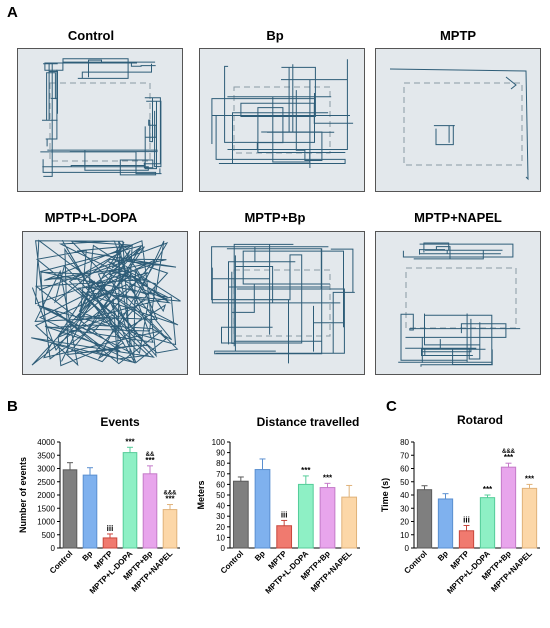  What do you see at coordinates (23, 495) in the screenshot?
I see `y-axis-label: Number of events` at bounding box center [23, 495].